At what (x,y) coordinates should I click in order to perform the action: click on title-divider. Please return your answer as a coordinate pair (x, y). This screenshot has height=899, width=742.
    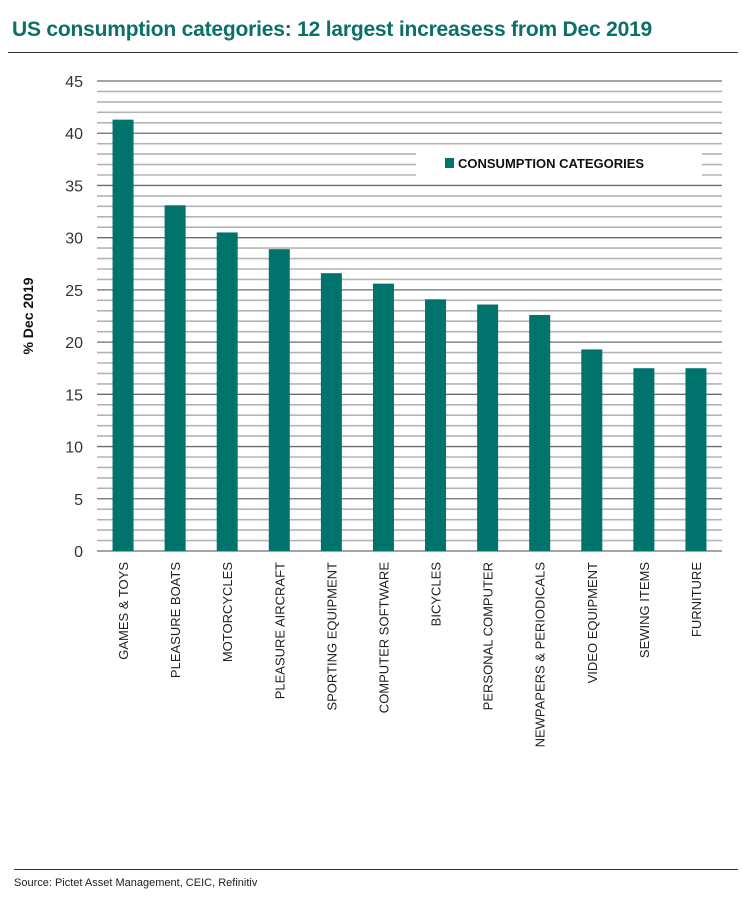
    Looking at the image, I should click on (373, 52).